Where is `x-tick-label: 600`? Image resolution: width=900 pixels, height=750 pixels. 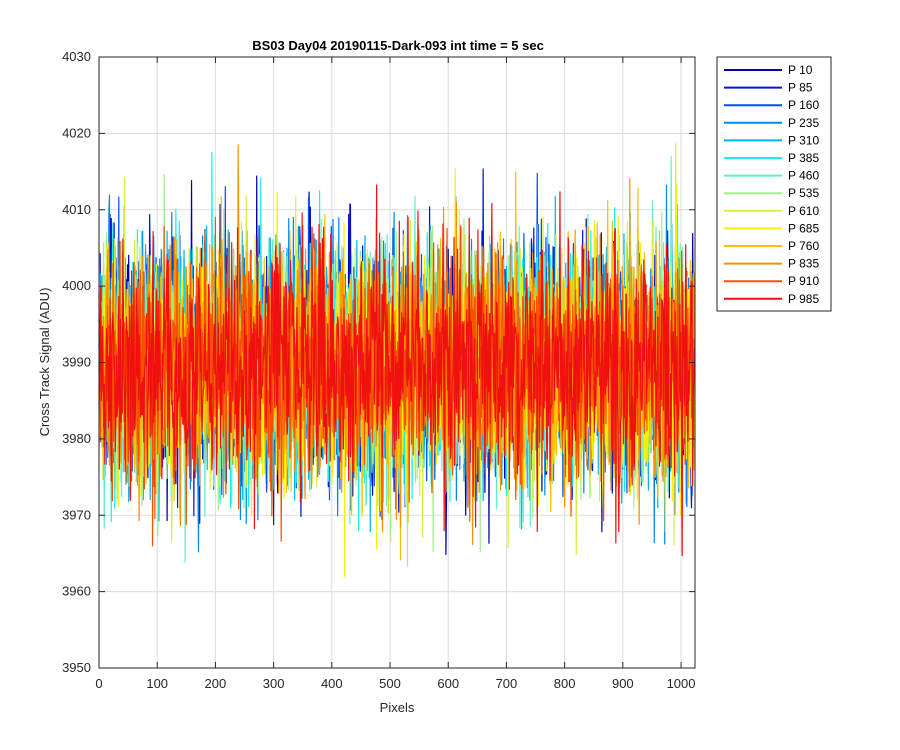
x-tick-label: 600 is located at coordinates (448, 683).